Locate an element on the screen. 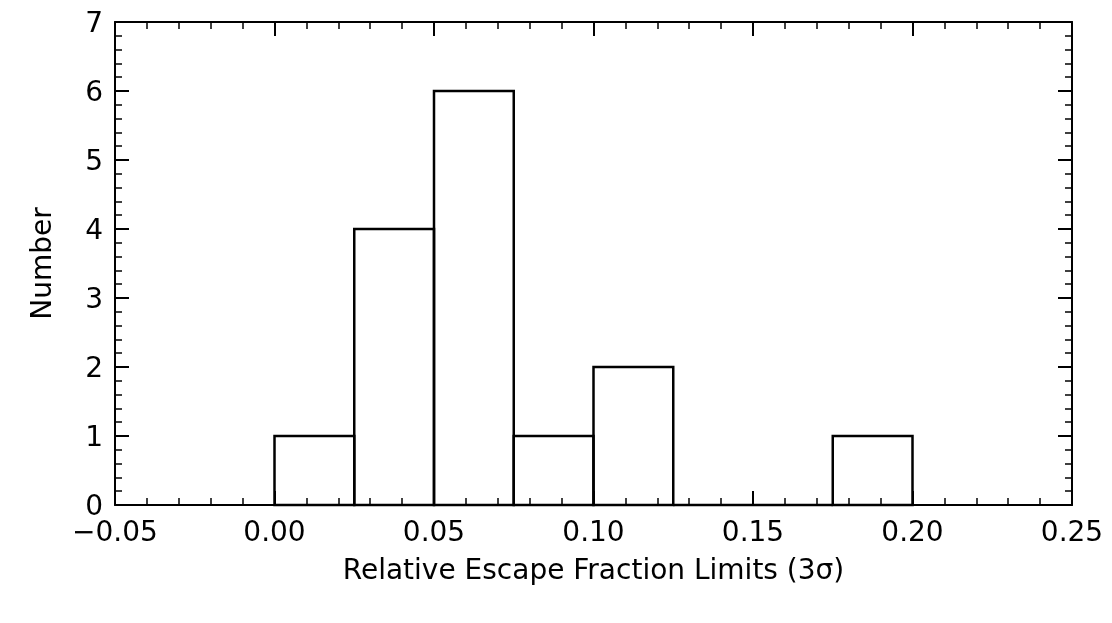 The image size is (1112, 623). y-tick-label: 2 is located at coordinates (94, 367).